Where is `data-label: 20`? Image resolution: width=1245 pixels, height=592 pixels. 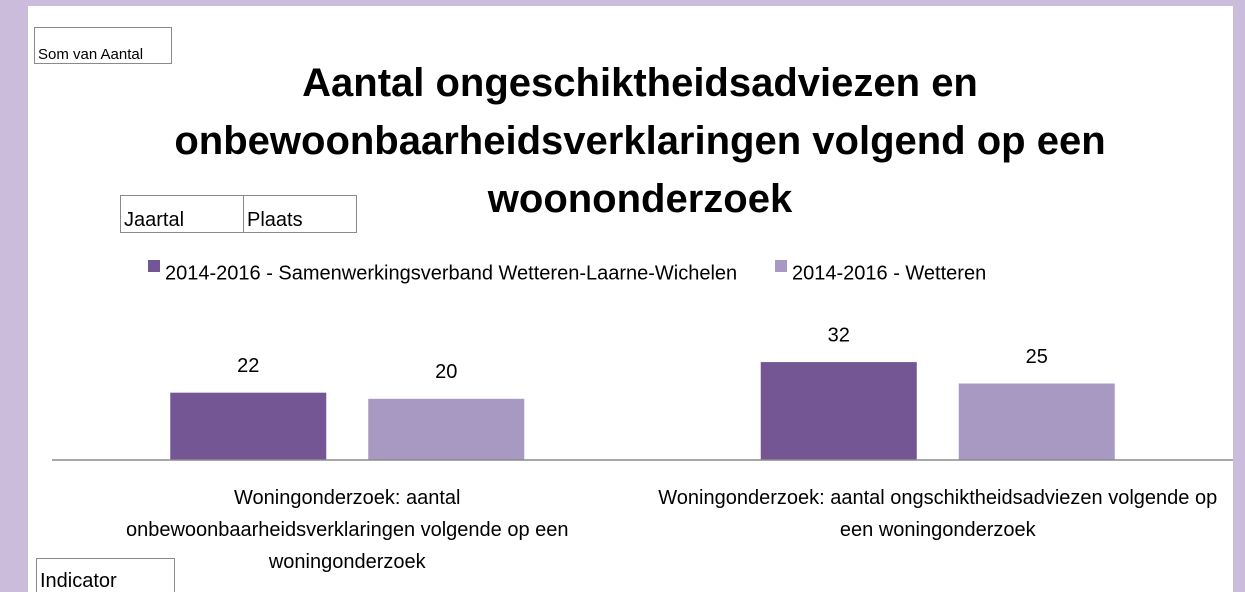
data-label: 20 is located at coordinates (446, 372).